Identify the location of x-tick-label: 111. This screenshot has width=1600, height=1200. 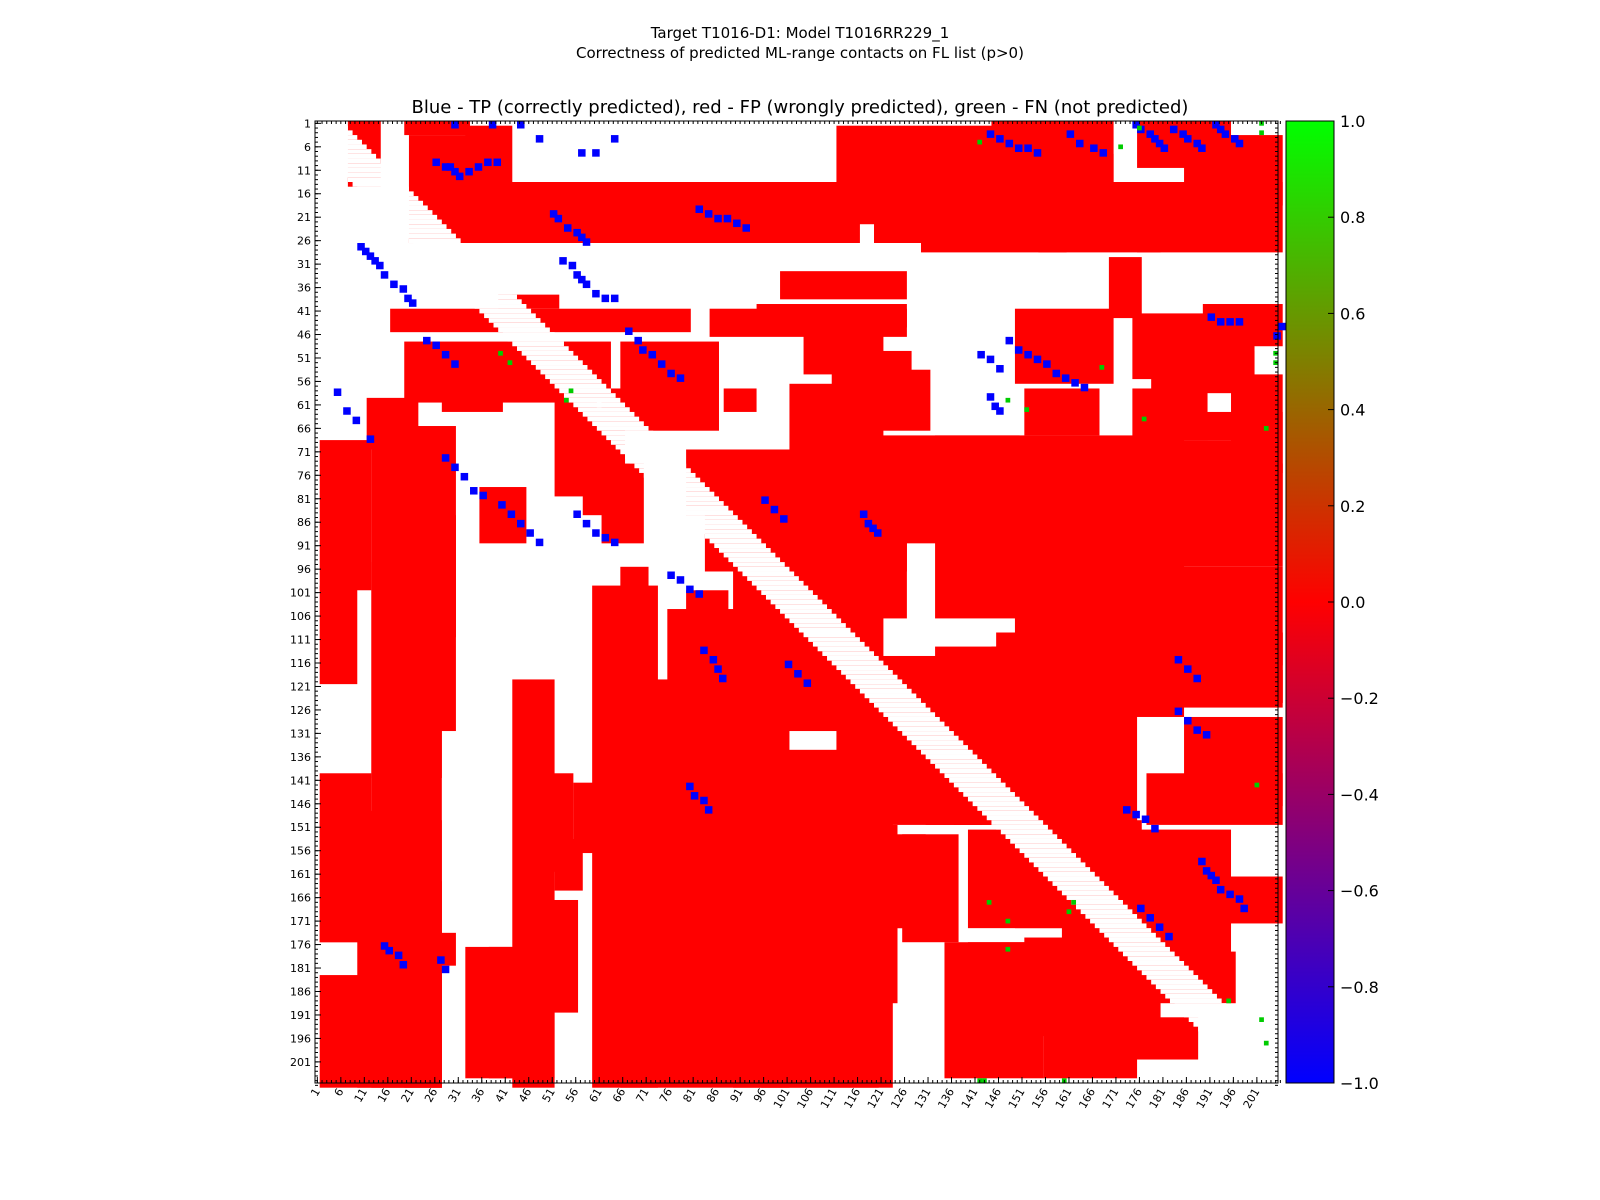
(829, 1098).